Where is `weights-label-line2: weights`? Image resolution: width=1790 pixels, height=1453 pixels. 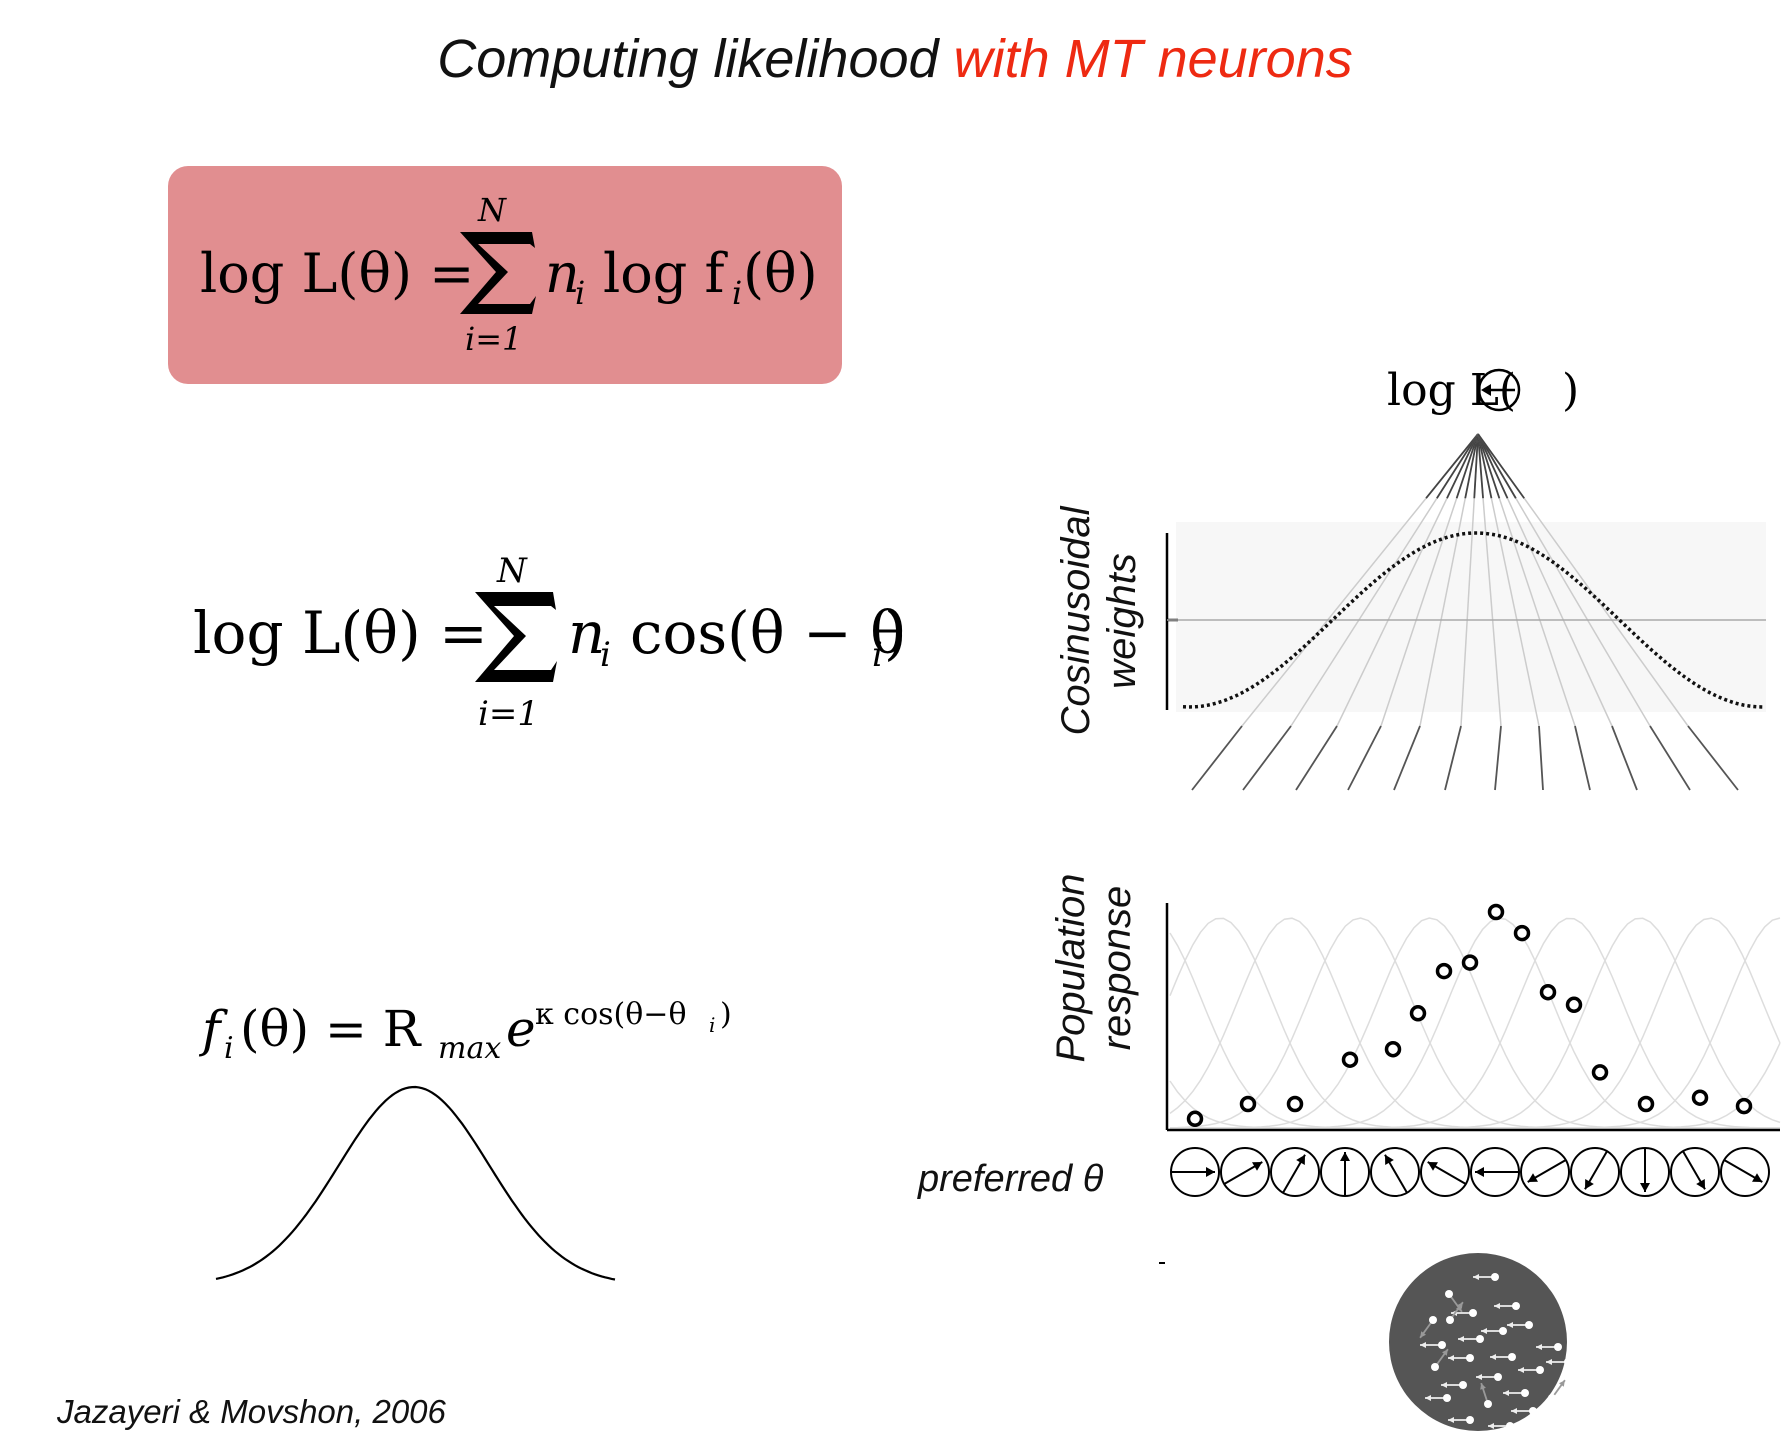
weights-label-line2: weights is located at coordinates (1122, 621).